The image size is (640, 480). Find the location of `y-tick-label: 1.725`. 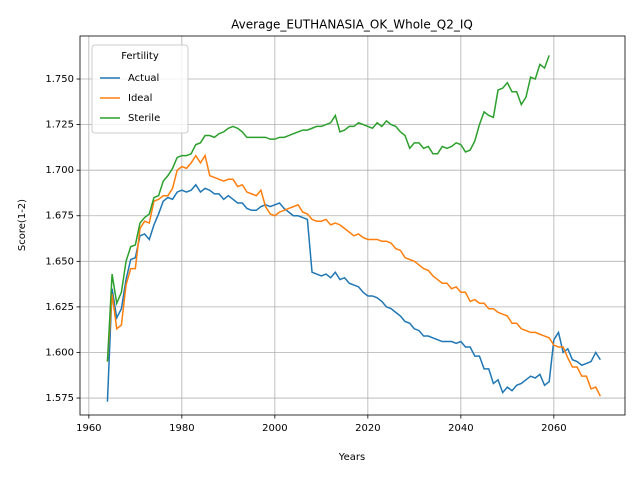

y-tick-label: 1.725 is located at coordinates (59, 125).